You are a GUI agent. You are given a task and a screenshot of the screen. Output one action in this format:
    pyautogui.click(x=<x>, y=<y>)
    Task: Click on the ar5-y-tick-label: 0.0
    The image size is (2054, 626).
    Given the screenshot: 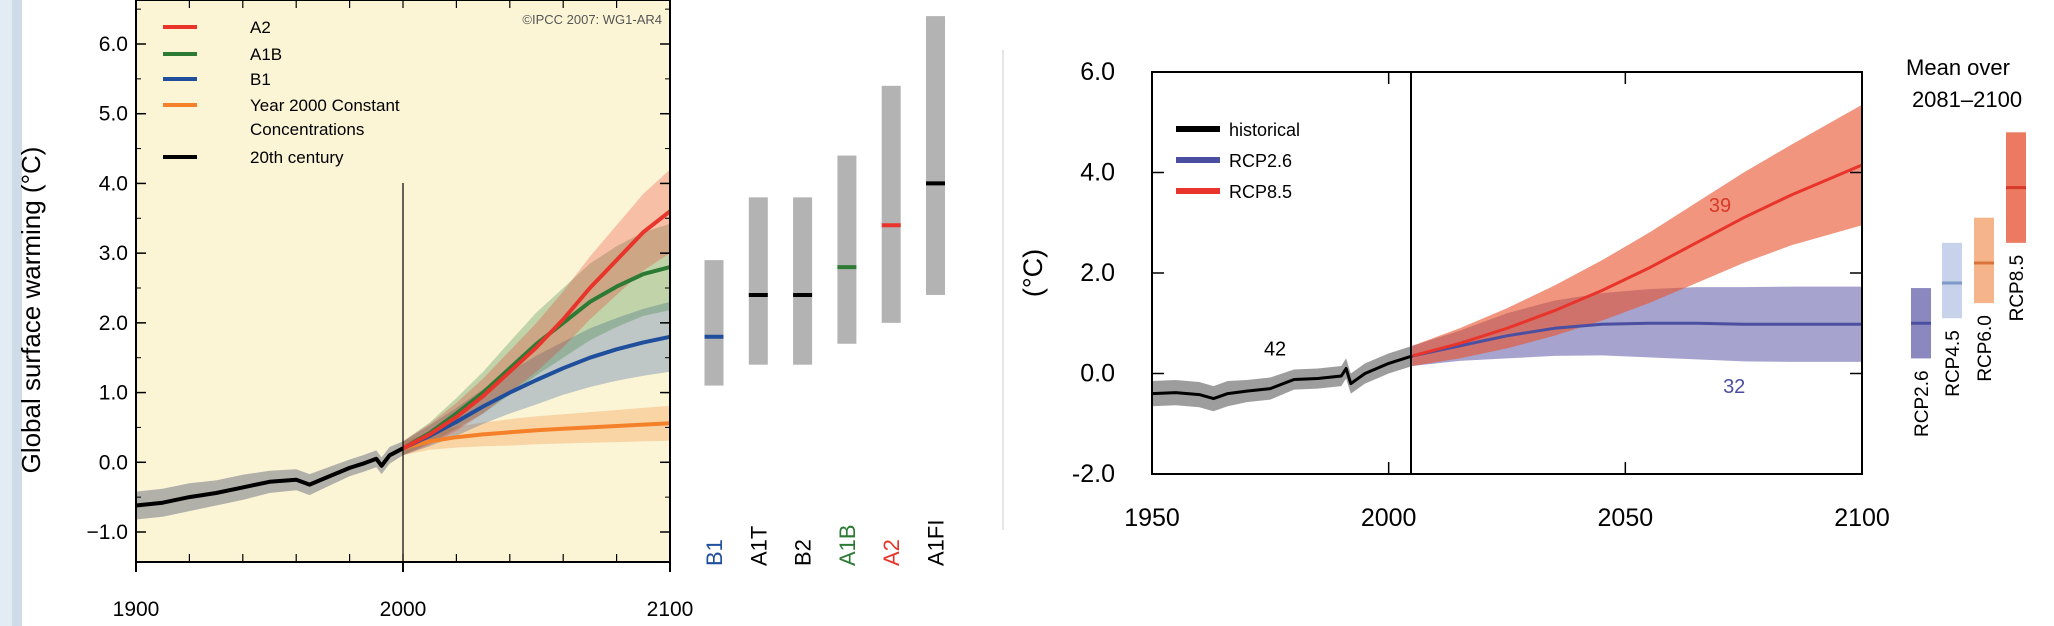 What is the action you would take?
    pyautogui.click(x=1097, y=374)
    